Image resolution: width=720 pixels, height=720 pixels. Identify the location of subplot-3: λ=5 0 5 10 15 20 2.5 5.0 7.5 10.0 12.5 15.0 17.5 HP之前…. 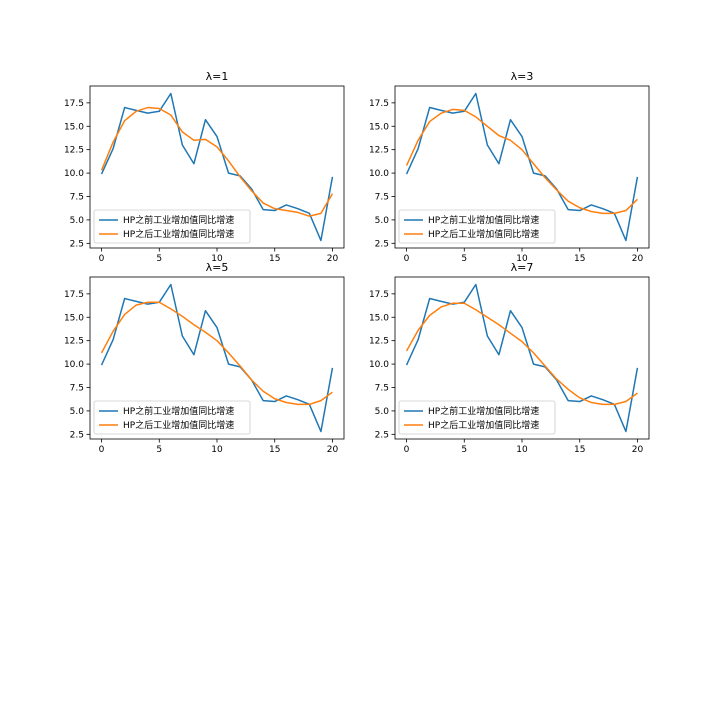
(204, 358).